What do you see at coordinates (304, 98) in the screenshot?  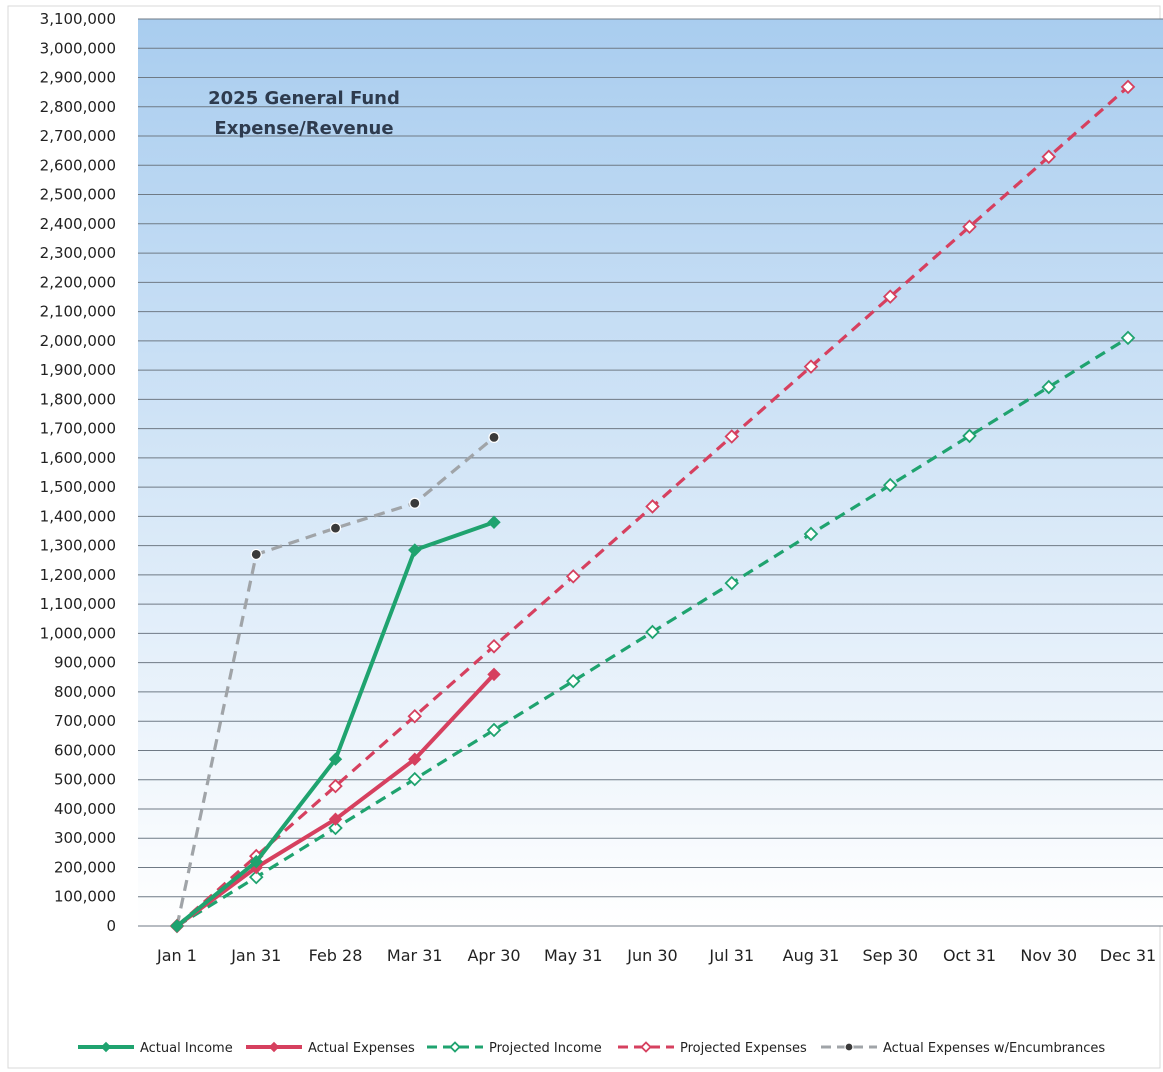 I see `chart-title-line-1: 2025 General Fund` at bounding box center [304, 98].